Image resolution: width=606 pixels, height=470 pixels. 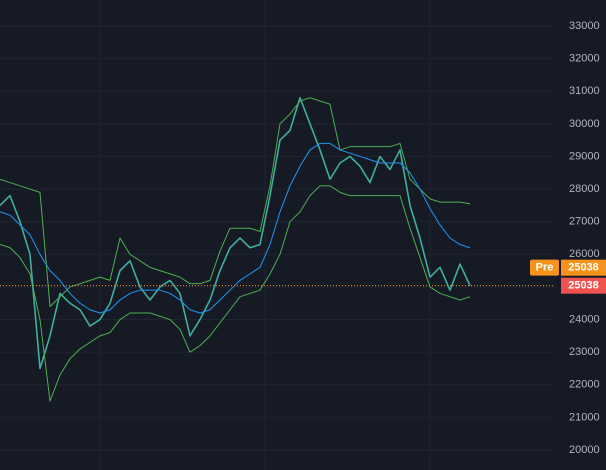 What do you see at coordinates (584, 156) in the screenshot?
I see `y-tick-label: 29000` at bounding box center [584, 156].